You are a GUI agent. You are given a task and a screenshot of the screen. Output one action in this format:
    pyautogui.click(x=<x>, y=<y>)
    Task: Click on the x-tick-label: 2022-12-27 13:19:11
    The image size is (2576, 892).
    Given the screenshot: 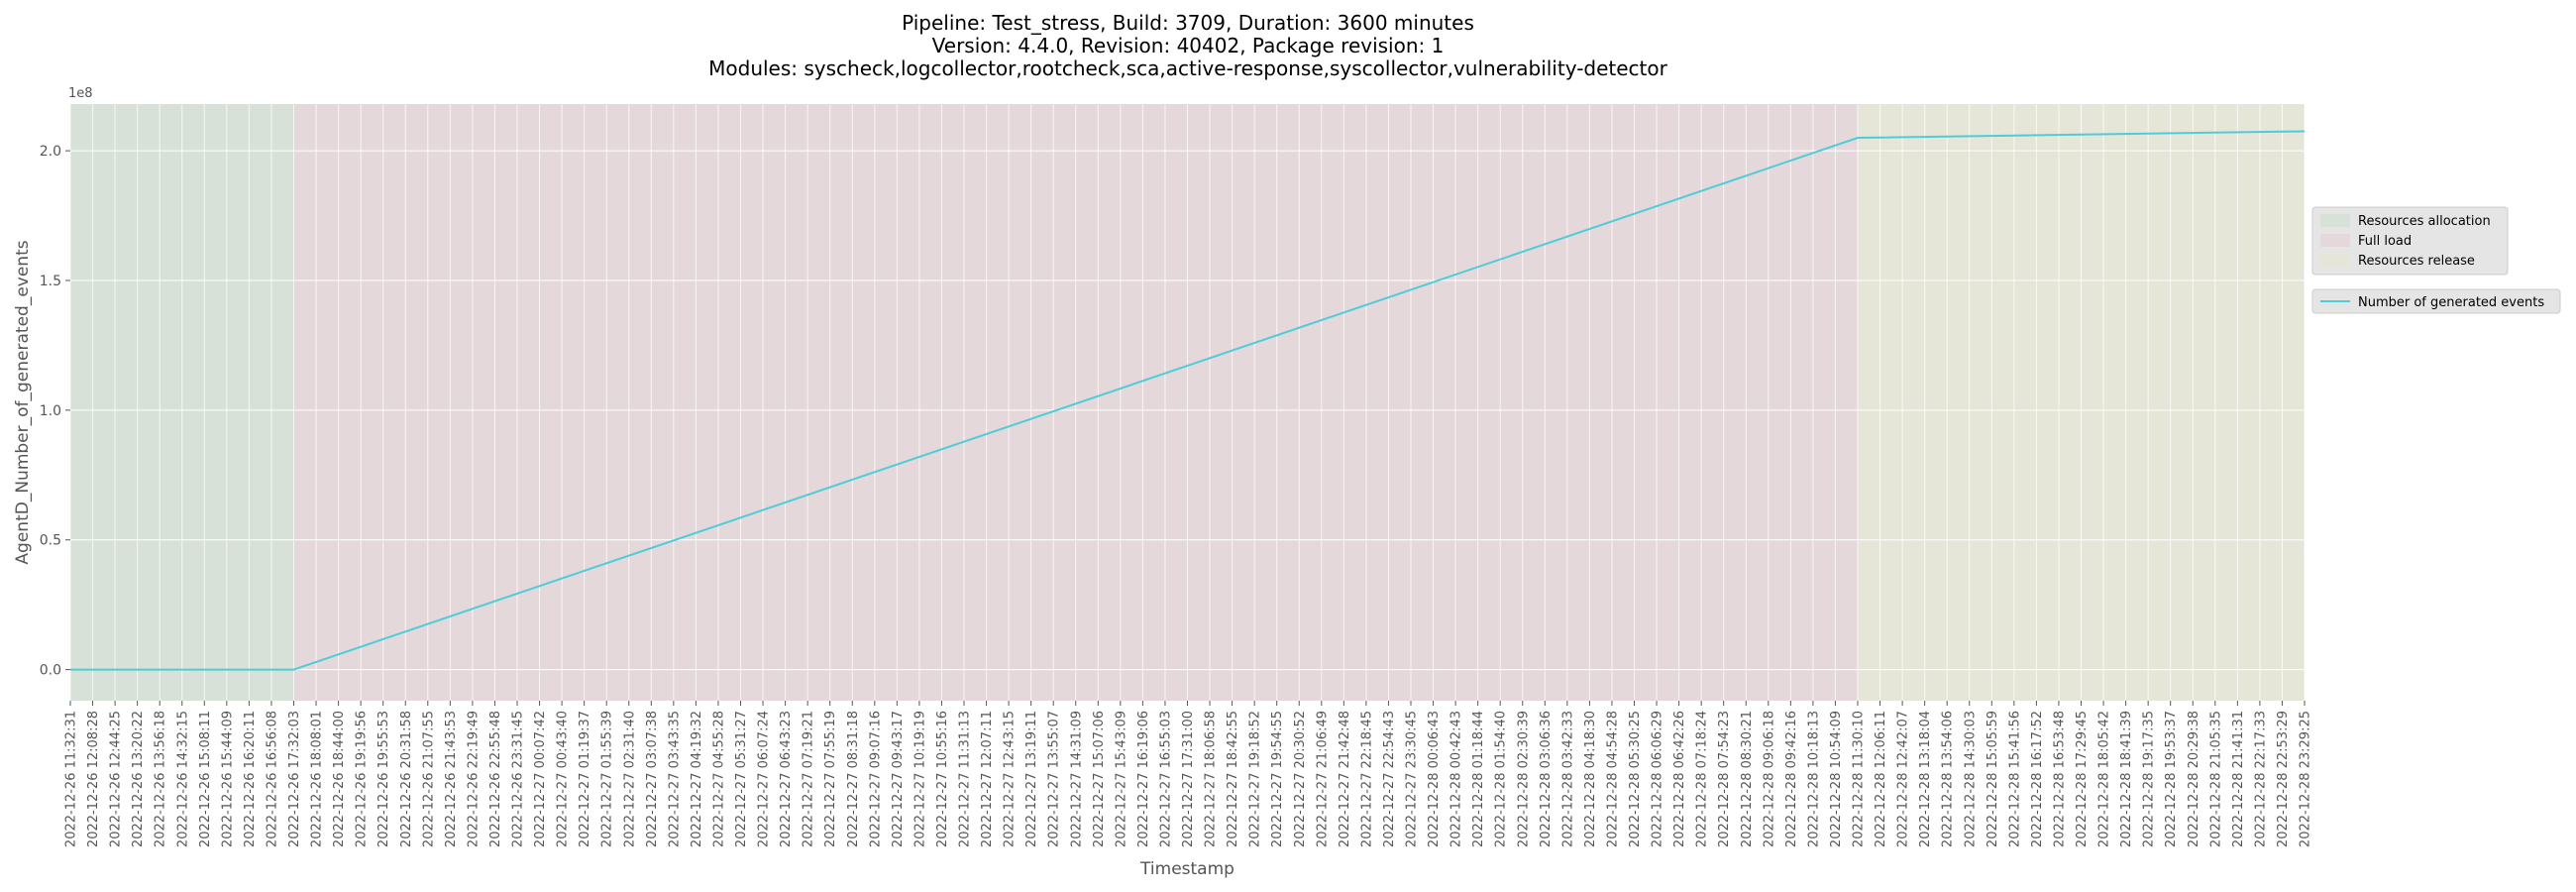 What is the action you would take?
    pyautogui.click(x=1031, y=779)
    